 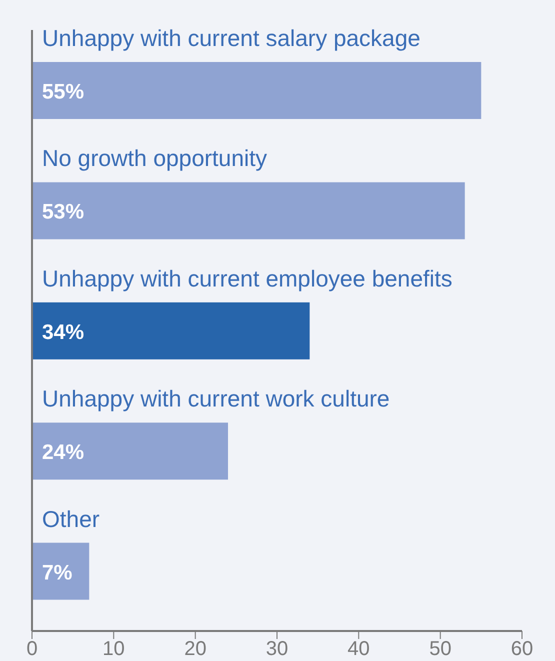 What do you see at coordinates (63, 332) in the screenshot?
I see `data-label: 34%` at bounding box center [63, 332].